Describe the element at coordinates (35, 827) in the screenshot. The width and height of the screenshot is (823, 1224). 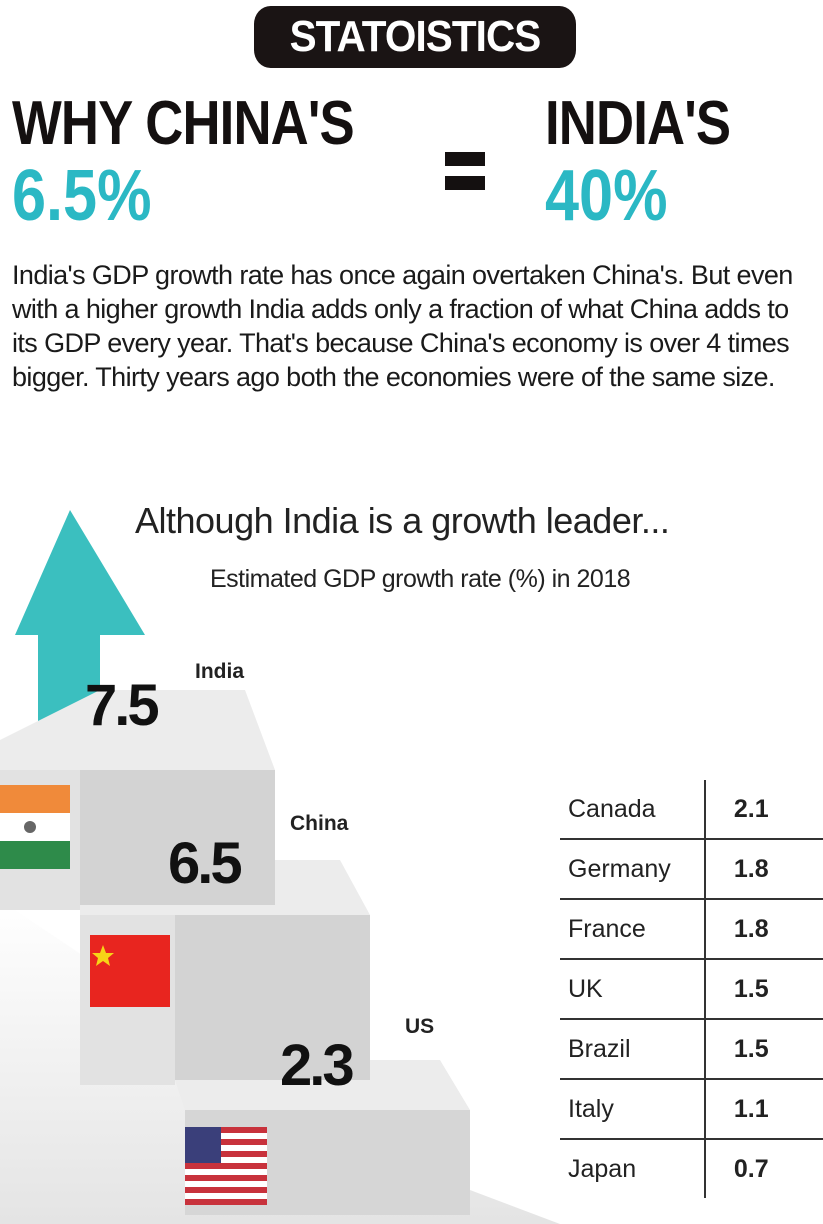
I see `india-flag-icon` at that location.